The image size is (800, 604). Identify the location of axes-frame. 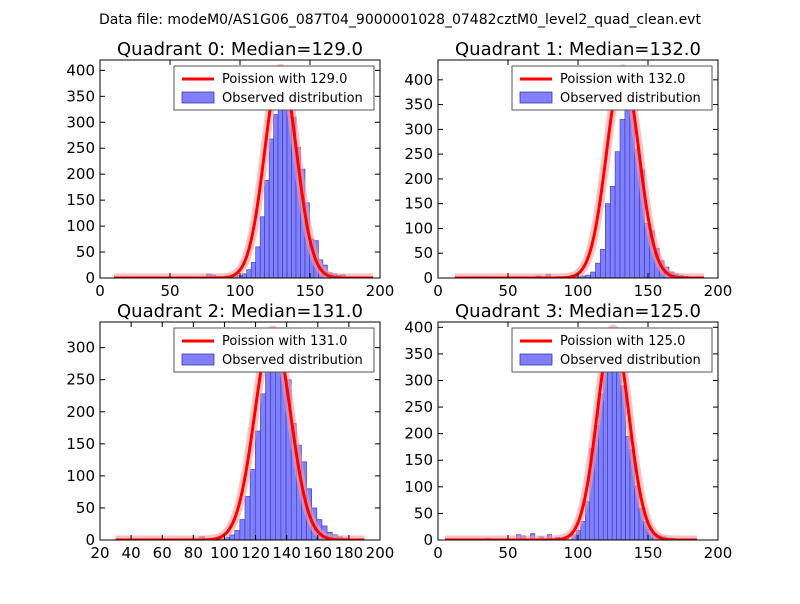
(240, 431).